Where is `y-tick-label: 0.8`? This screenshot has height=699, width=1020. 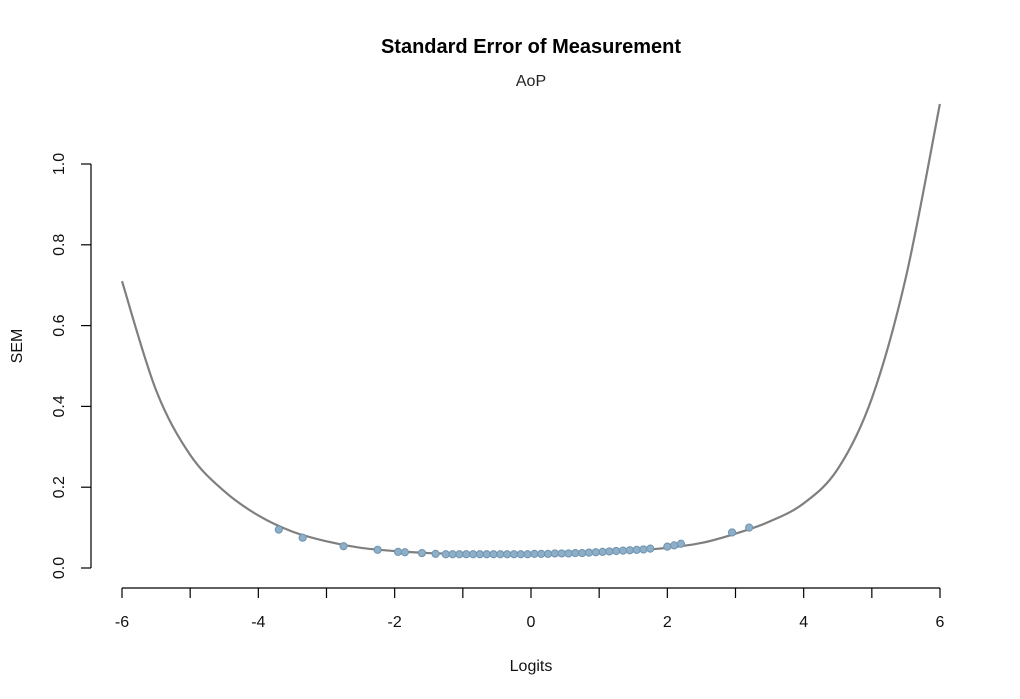
y-tick-label: 0.8 is located at coordinates (59, 245).